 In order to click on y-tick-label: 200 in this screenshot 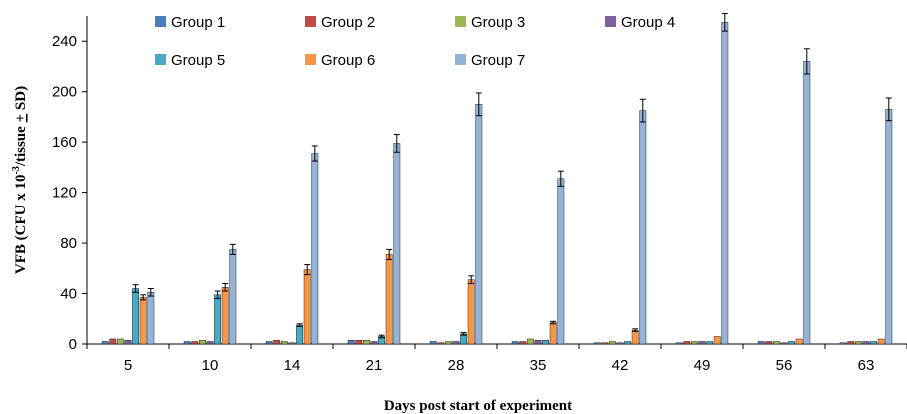, I will do `click(64, 92)`.